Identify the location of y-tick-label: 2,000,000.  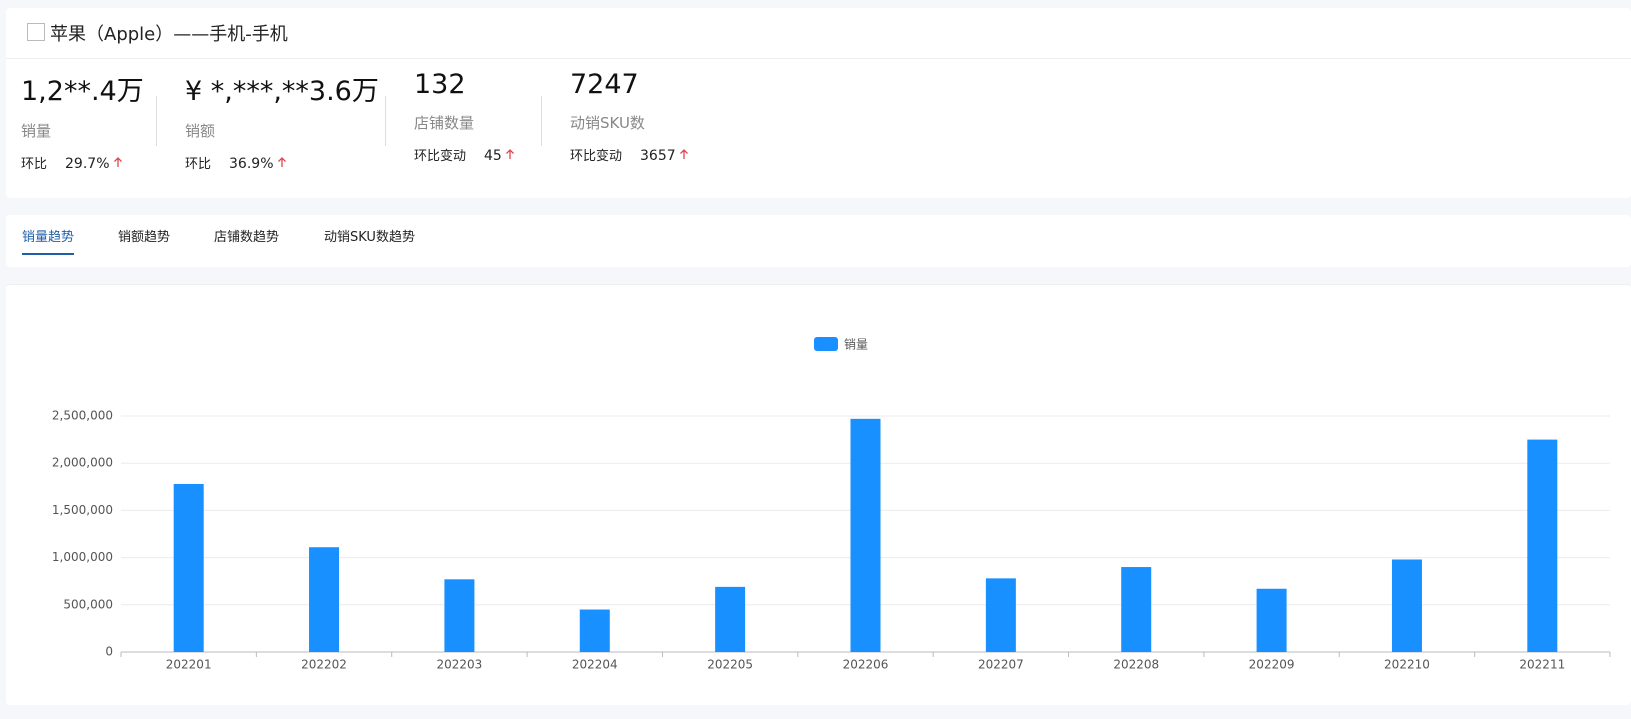
(82, 463).